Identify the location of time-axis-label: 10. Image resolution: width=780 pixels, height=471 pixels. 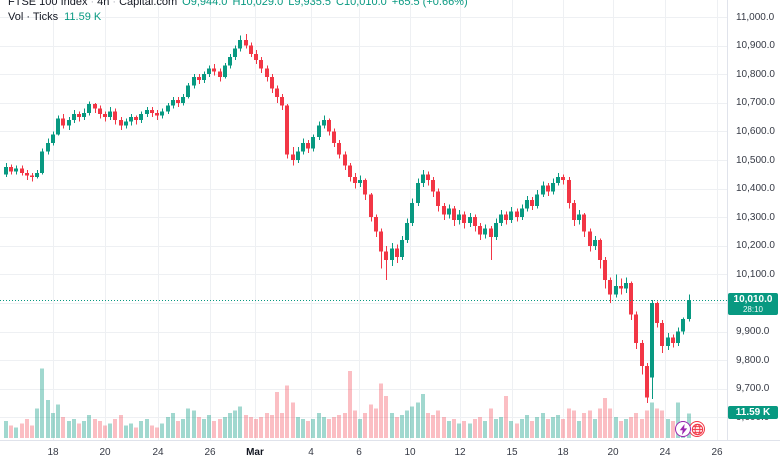
(410, 452).